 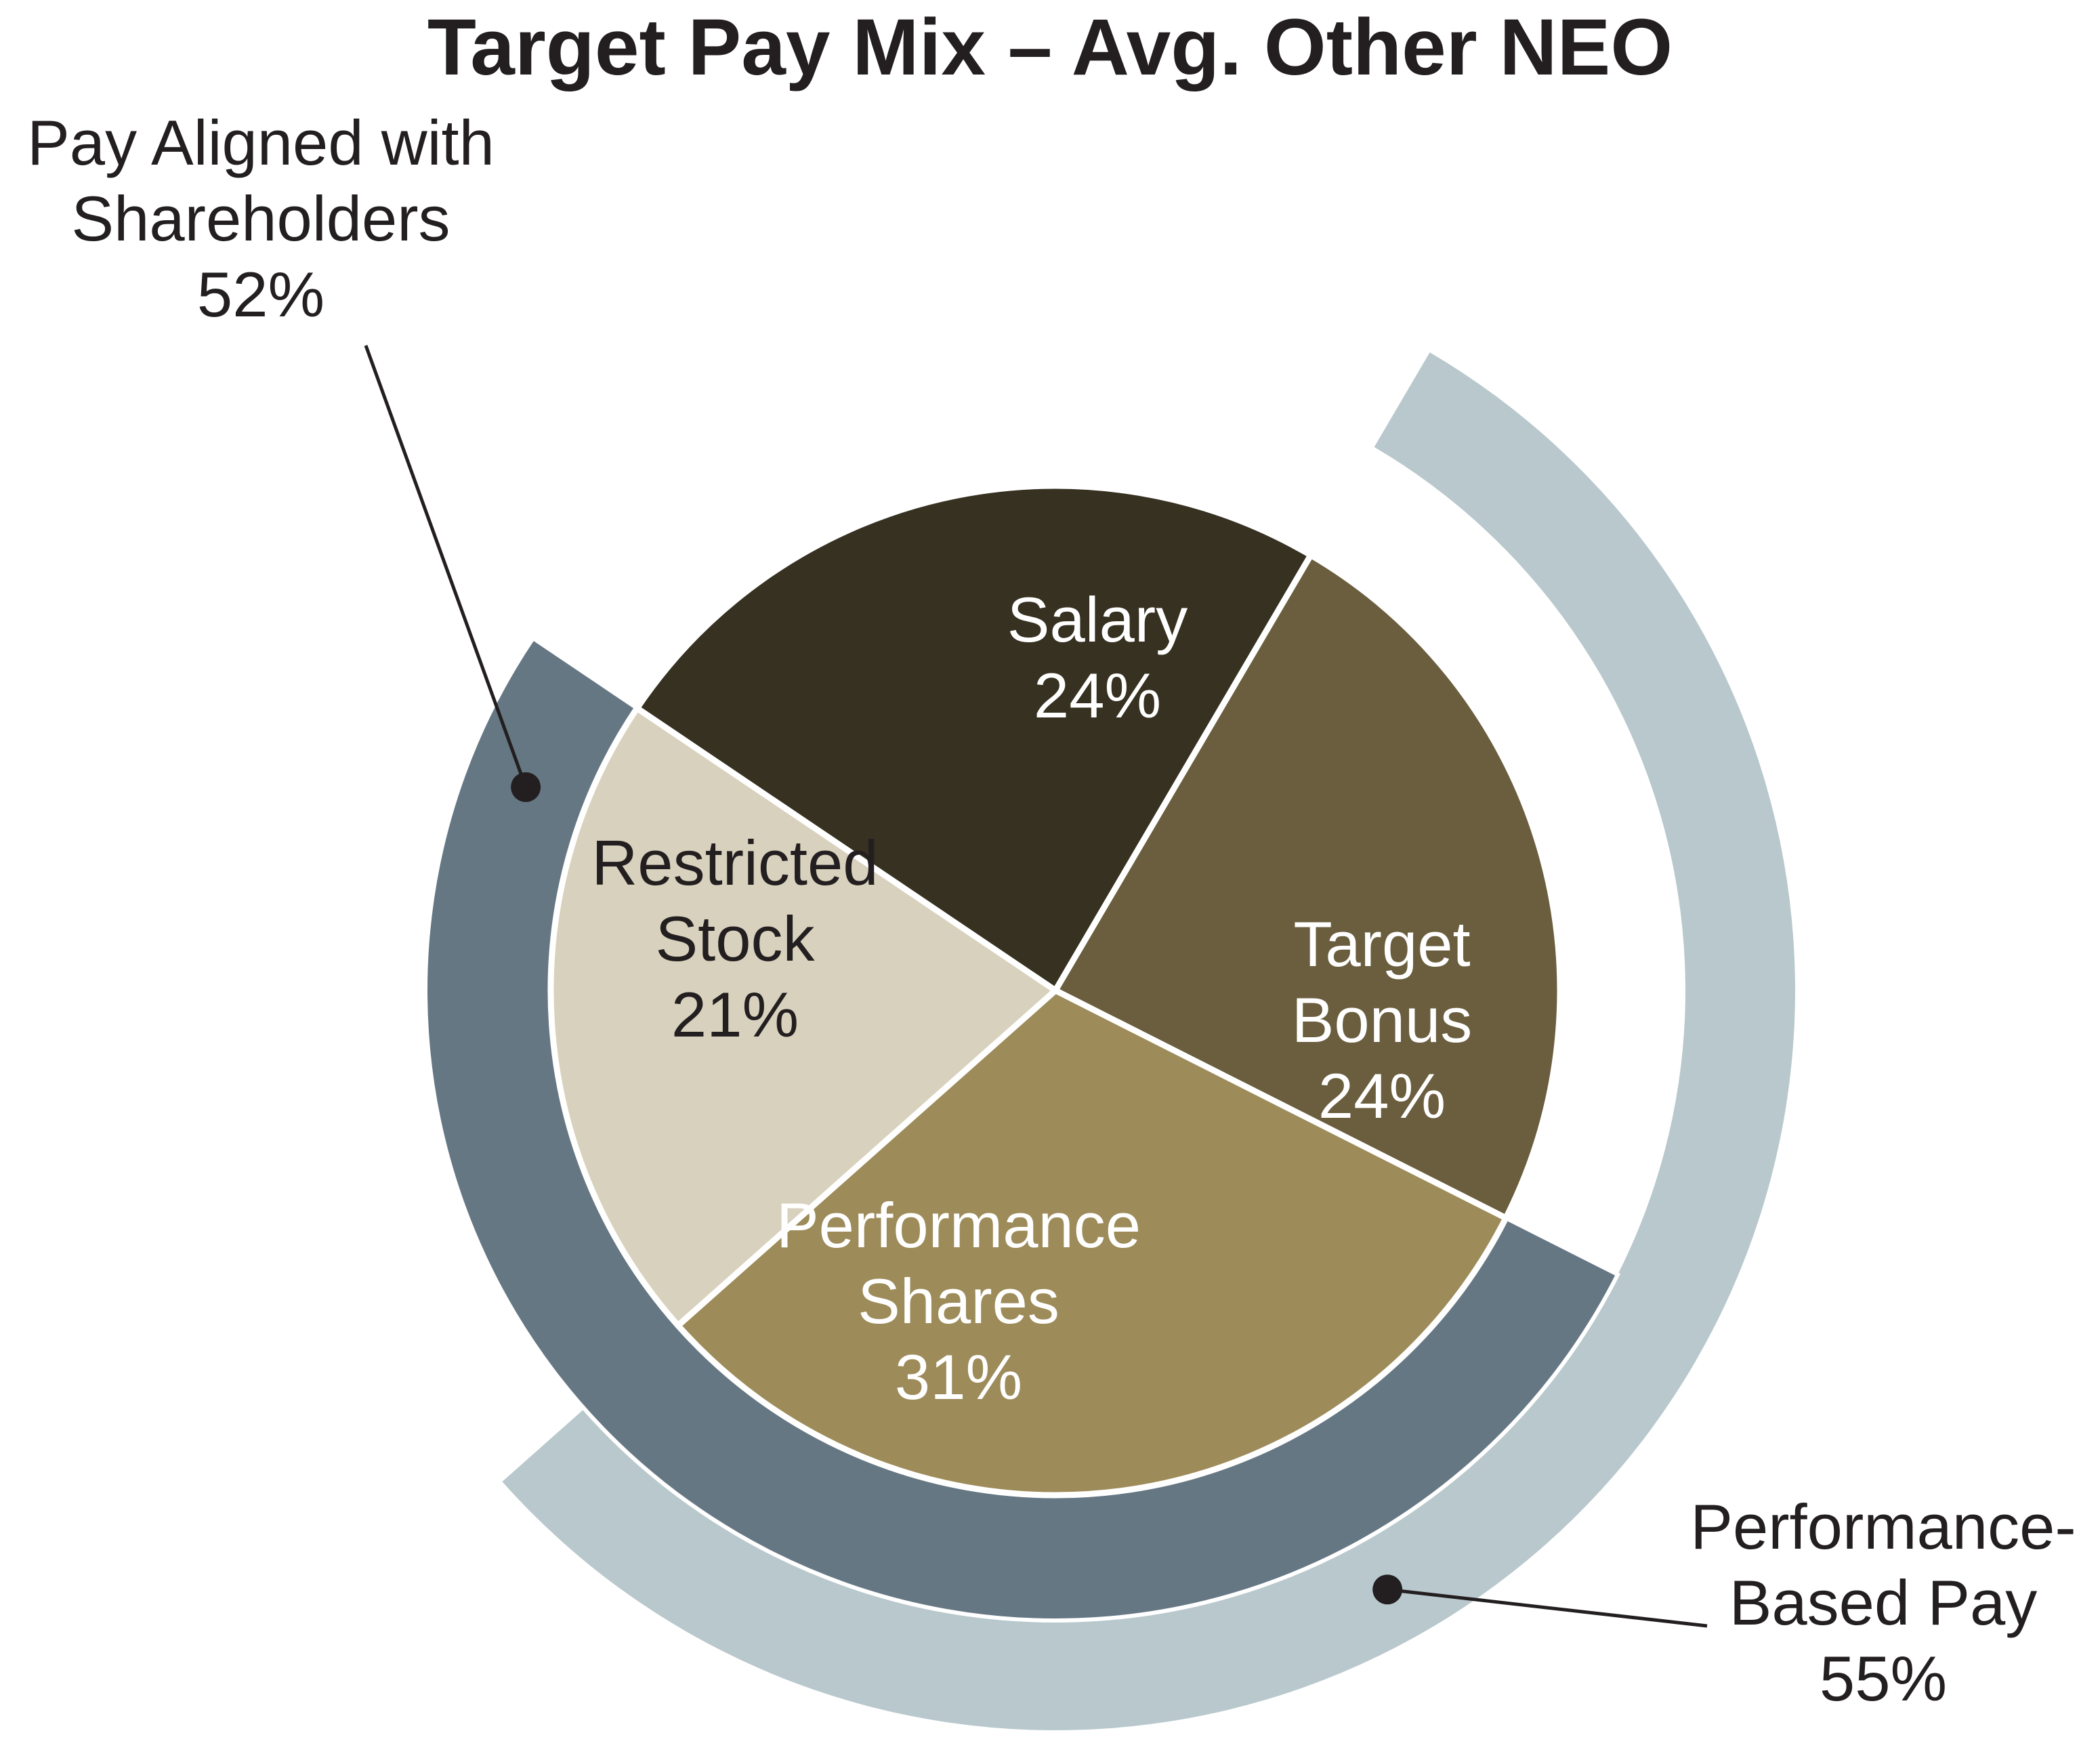 What do you see at coordinates (261, 142) in the screenshot?
I see `callout-label-line: Pay Aligned with` at bounding box center [261, 142].